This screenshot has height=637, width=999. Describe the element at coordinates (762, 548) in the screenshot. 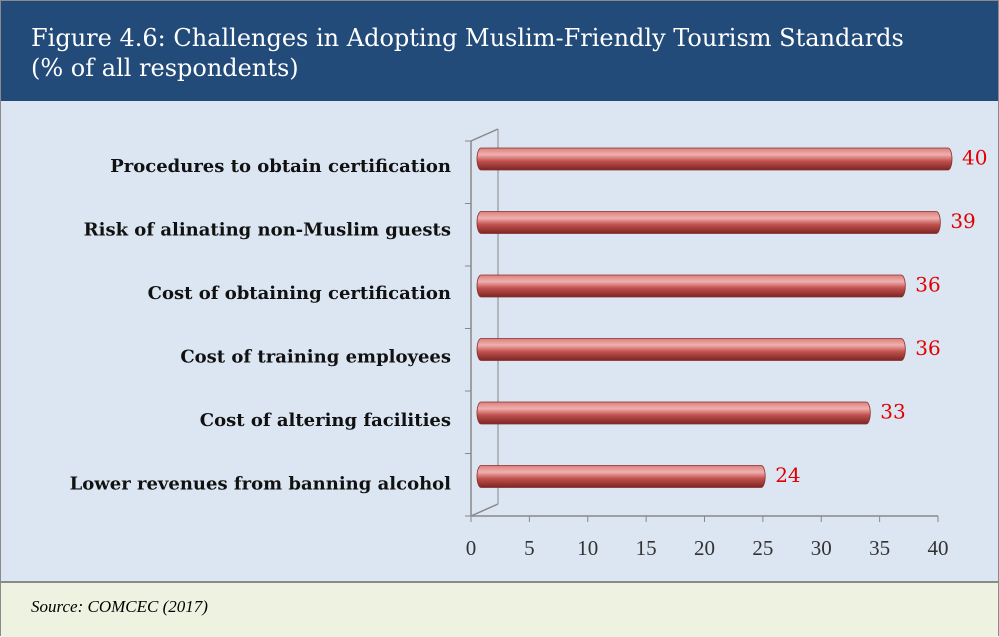

I see `x-tick-label: 25` at that location.